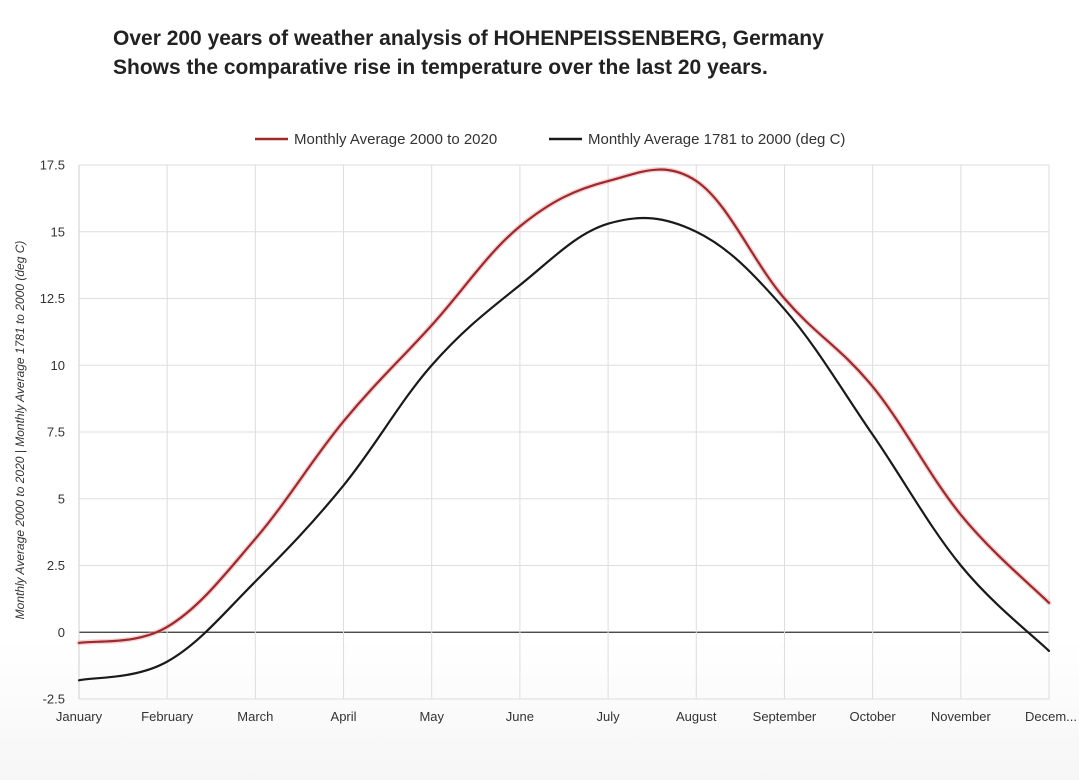  I want to click on y-tick-label: 12.5, so click(52, 298).